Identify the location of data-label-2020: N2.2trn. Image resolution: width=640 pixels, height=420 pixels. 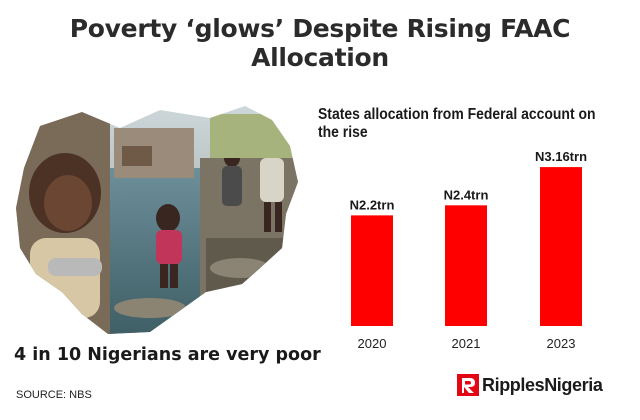
(372, 204).